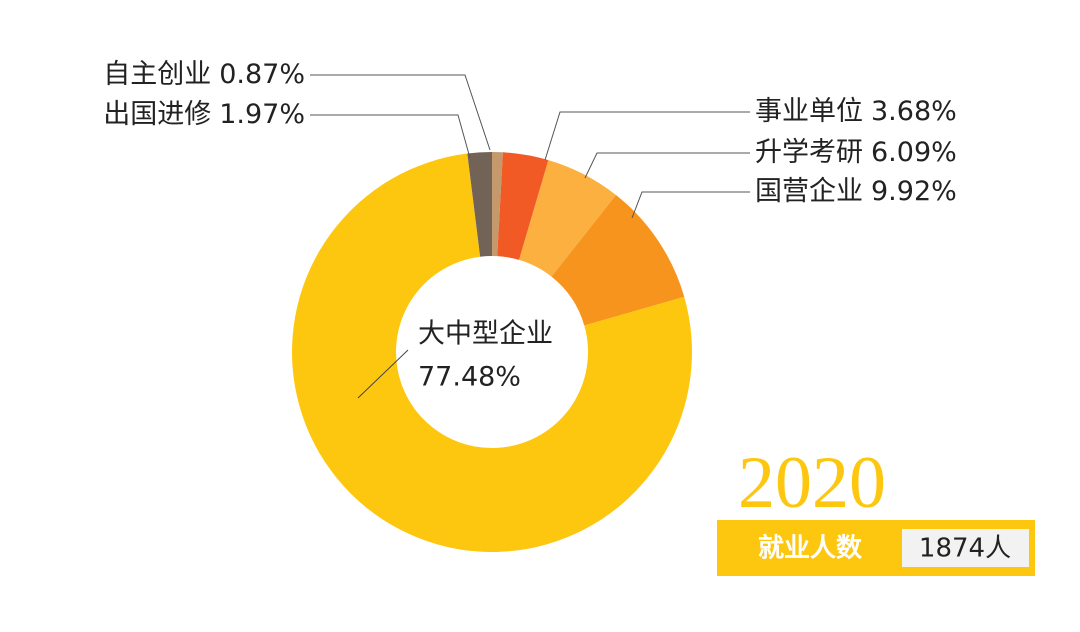 This screenshot has height=632, width=1080. What do you see at coordinates (914, 111) in the screenshot?
I see `label-value: 3.68%` at bounding box center [914, 111].